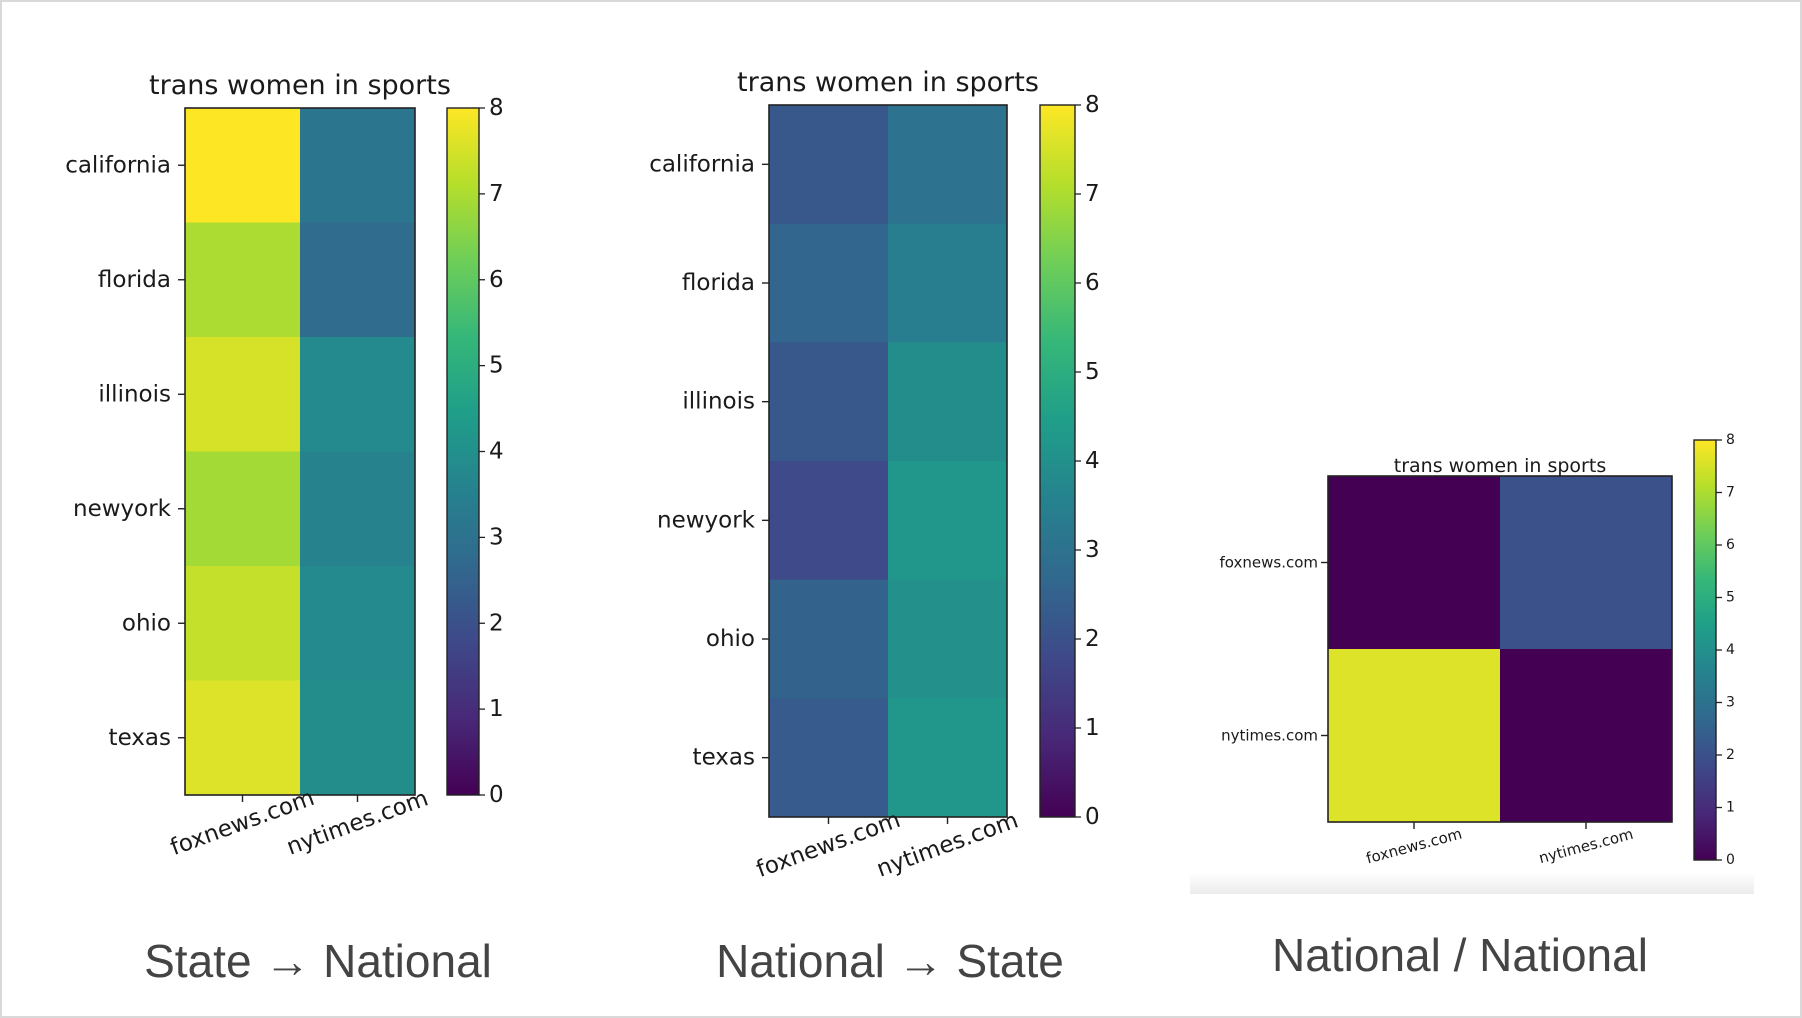  What do you see at coordinates (1269, 563) in the screenshot?
I see `y-tick-label: foxnews.com` at bounding box center [1269, 563].